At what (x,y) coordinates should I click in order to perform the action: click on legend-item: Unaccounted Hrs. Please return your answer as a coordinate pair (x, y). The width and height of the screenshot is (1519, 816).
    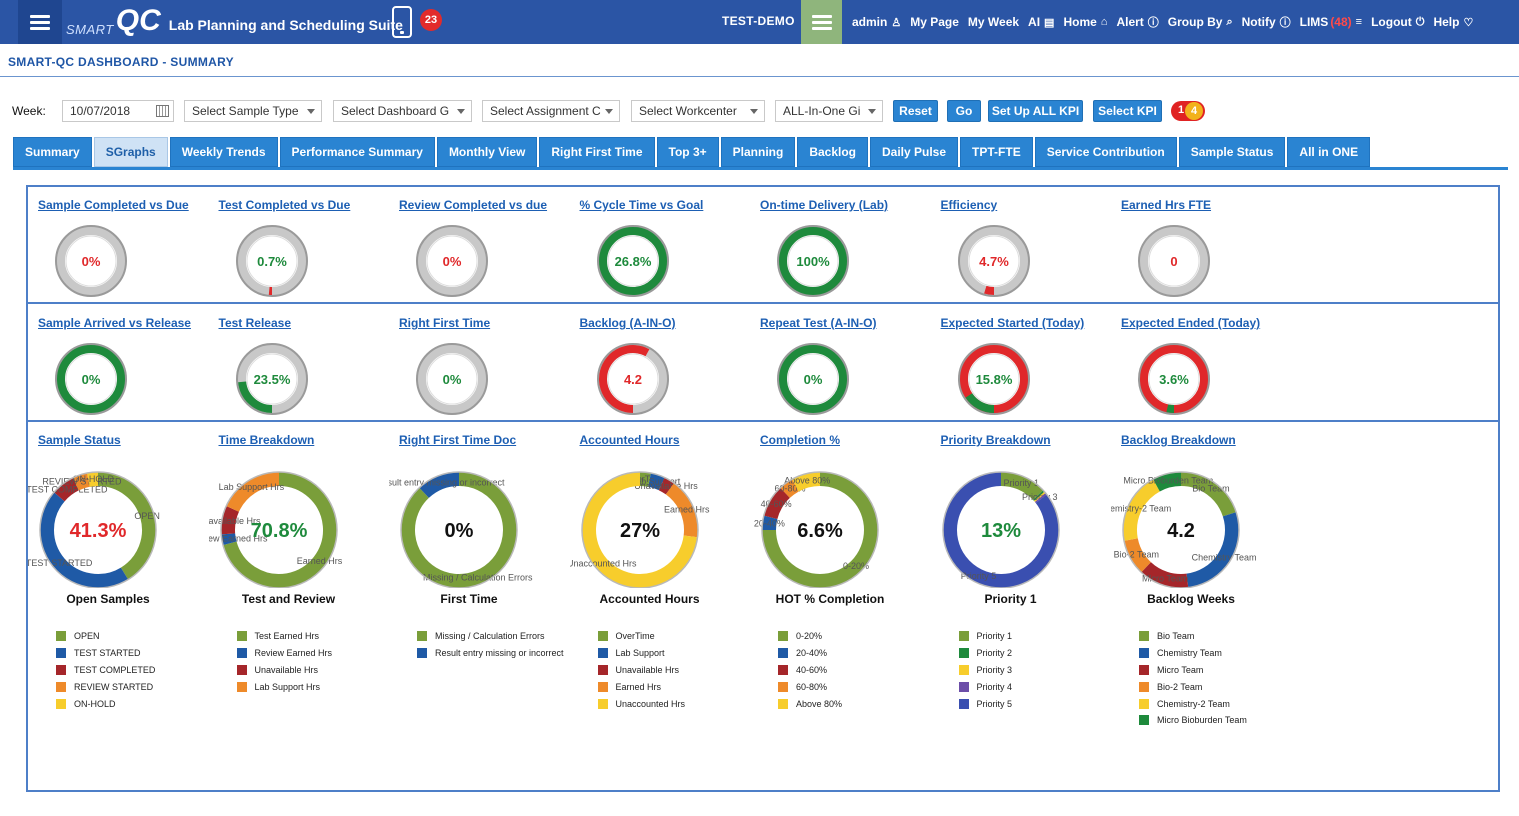
    Looking at the image, I should click on (641, 703).